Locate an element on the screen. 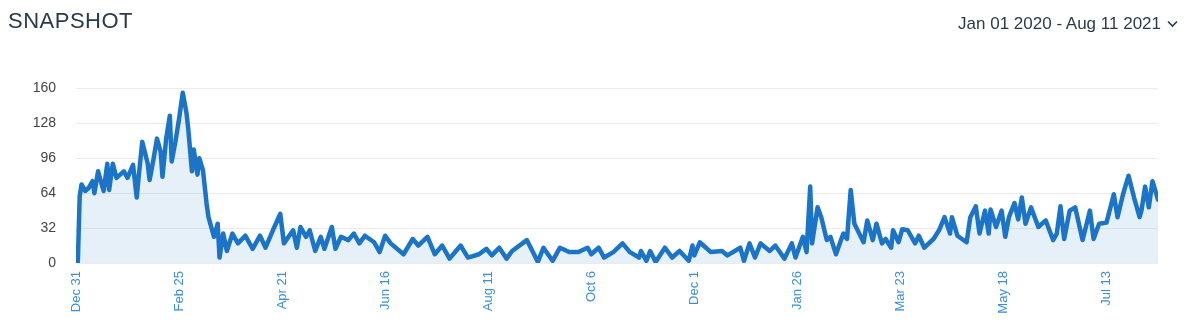 The width and height of the screenshot is (1200, 335). y-tick-label: 32 is located at coordinates (48, 226).